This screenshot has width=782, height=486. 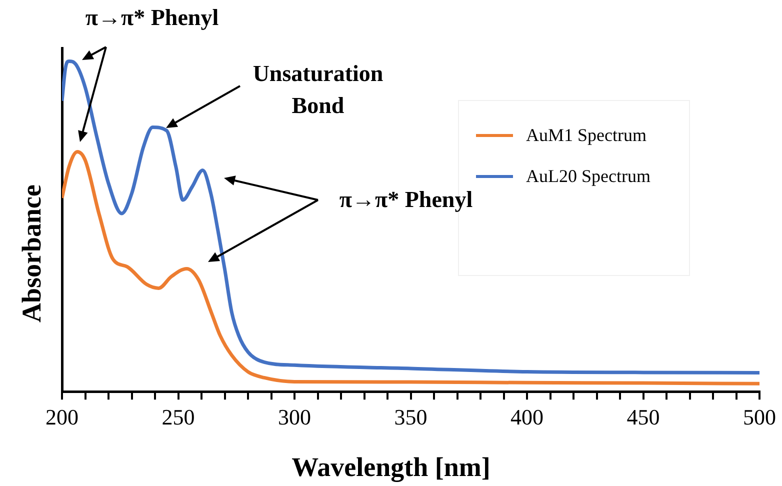 I want to click on x-tick-label: 400, so click(x=527, y=417).